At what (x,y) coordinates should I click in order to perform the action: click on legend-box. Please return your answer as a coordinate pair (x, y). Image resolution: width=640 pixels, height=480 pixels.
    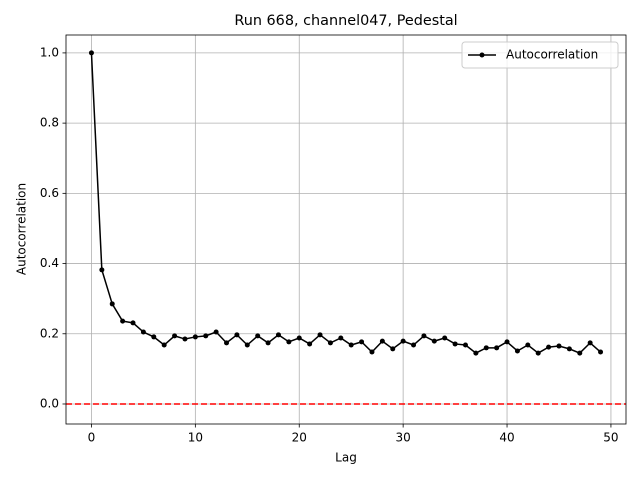
    Looking at the image, I should click on (540, 55).